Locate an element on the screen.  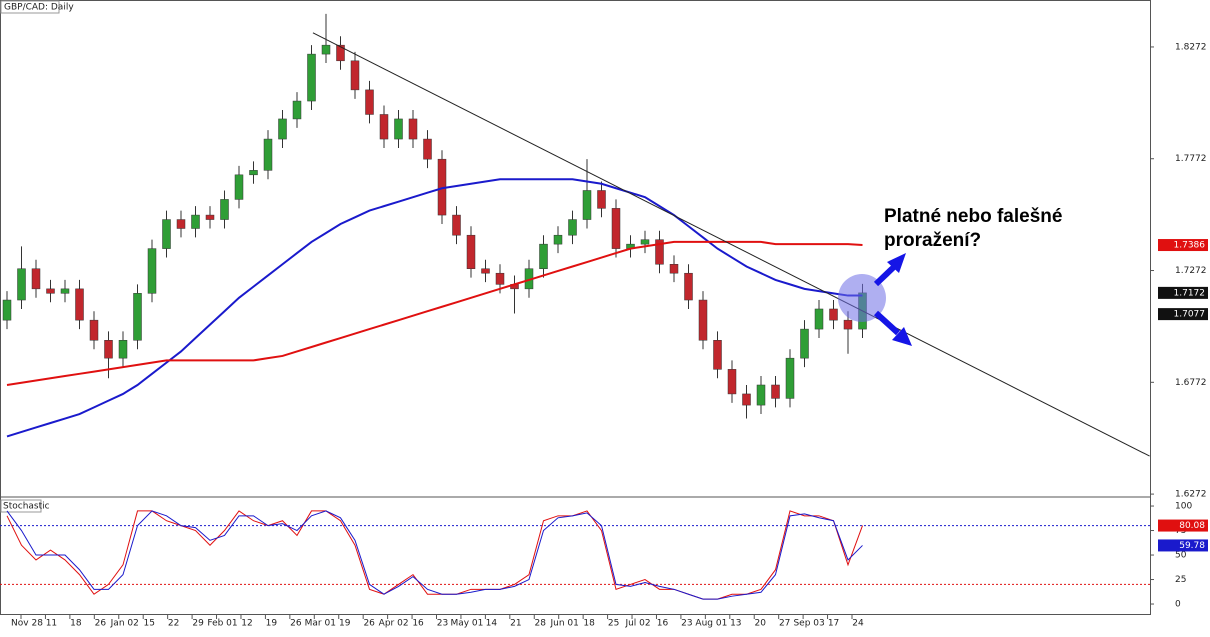
x-tick-label: 13 is located at coordinates (735, 624).